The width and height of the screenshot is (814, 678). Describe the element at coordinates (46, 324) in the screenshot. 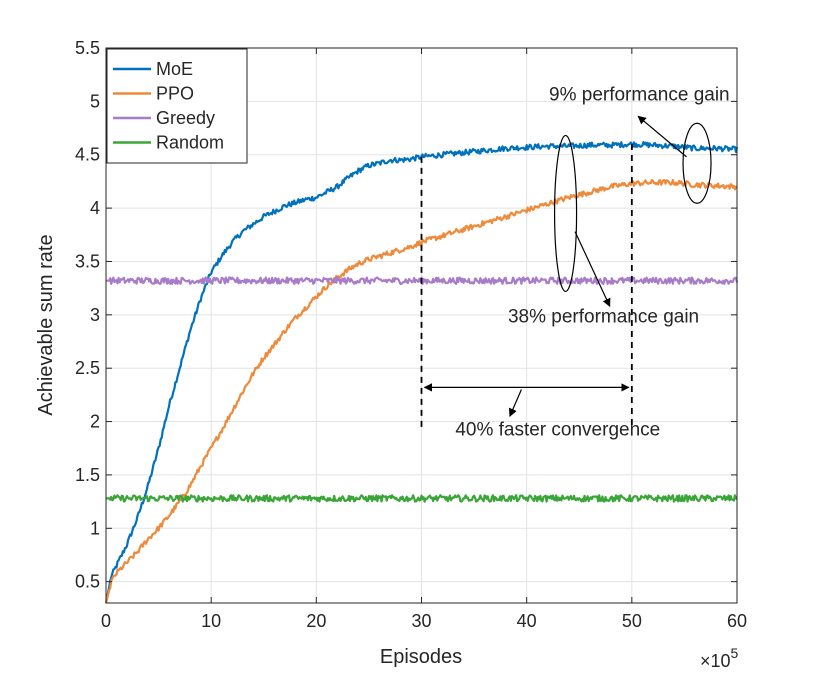

I see `y-axis-label: Achievable sum rate` at that location.